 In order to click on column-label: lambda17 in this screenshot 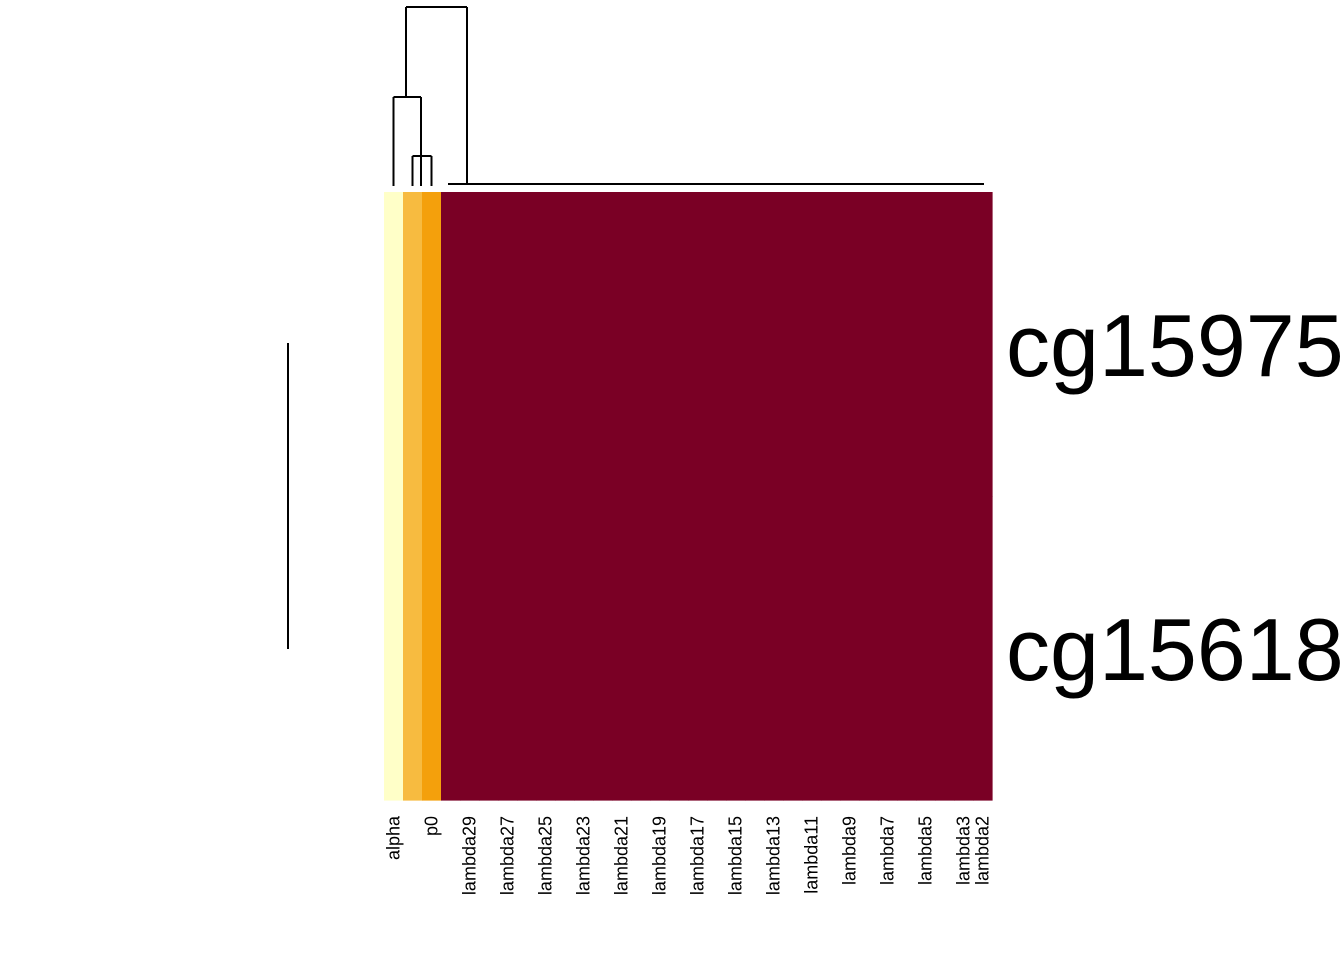, I will do `click(698, 855)`.